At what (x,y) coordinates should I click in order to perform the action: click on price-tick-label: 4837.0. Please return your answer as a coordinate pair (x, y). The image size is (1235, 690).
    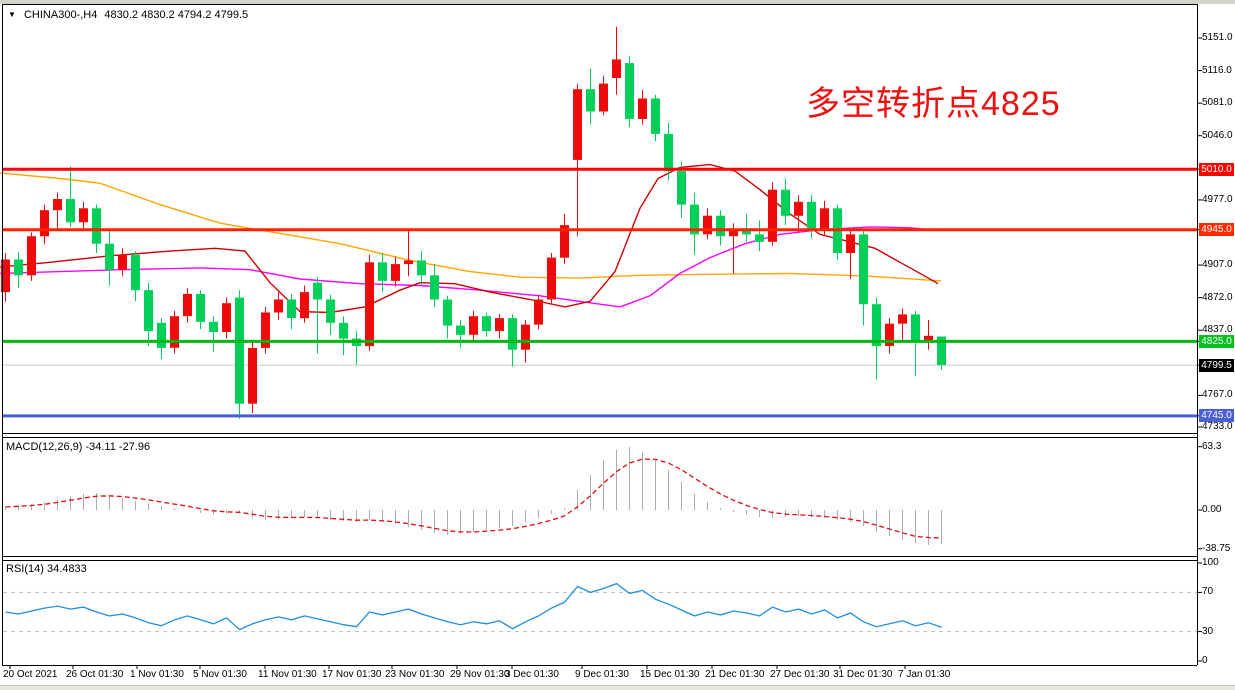
    Looking at the image, I should click on (1217, 330).